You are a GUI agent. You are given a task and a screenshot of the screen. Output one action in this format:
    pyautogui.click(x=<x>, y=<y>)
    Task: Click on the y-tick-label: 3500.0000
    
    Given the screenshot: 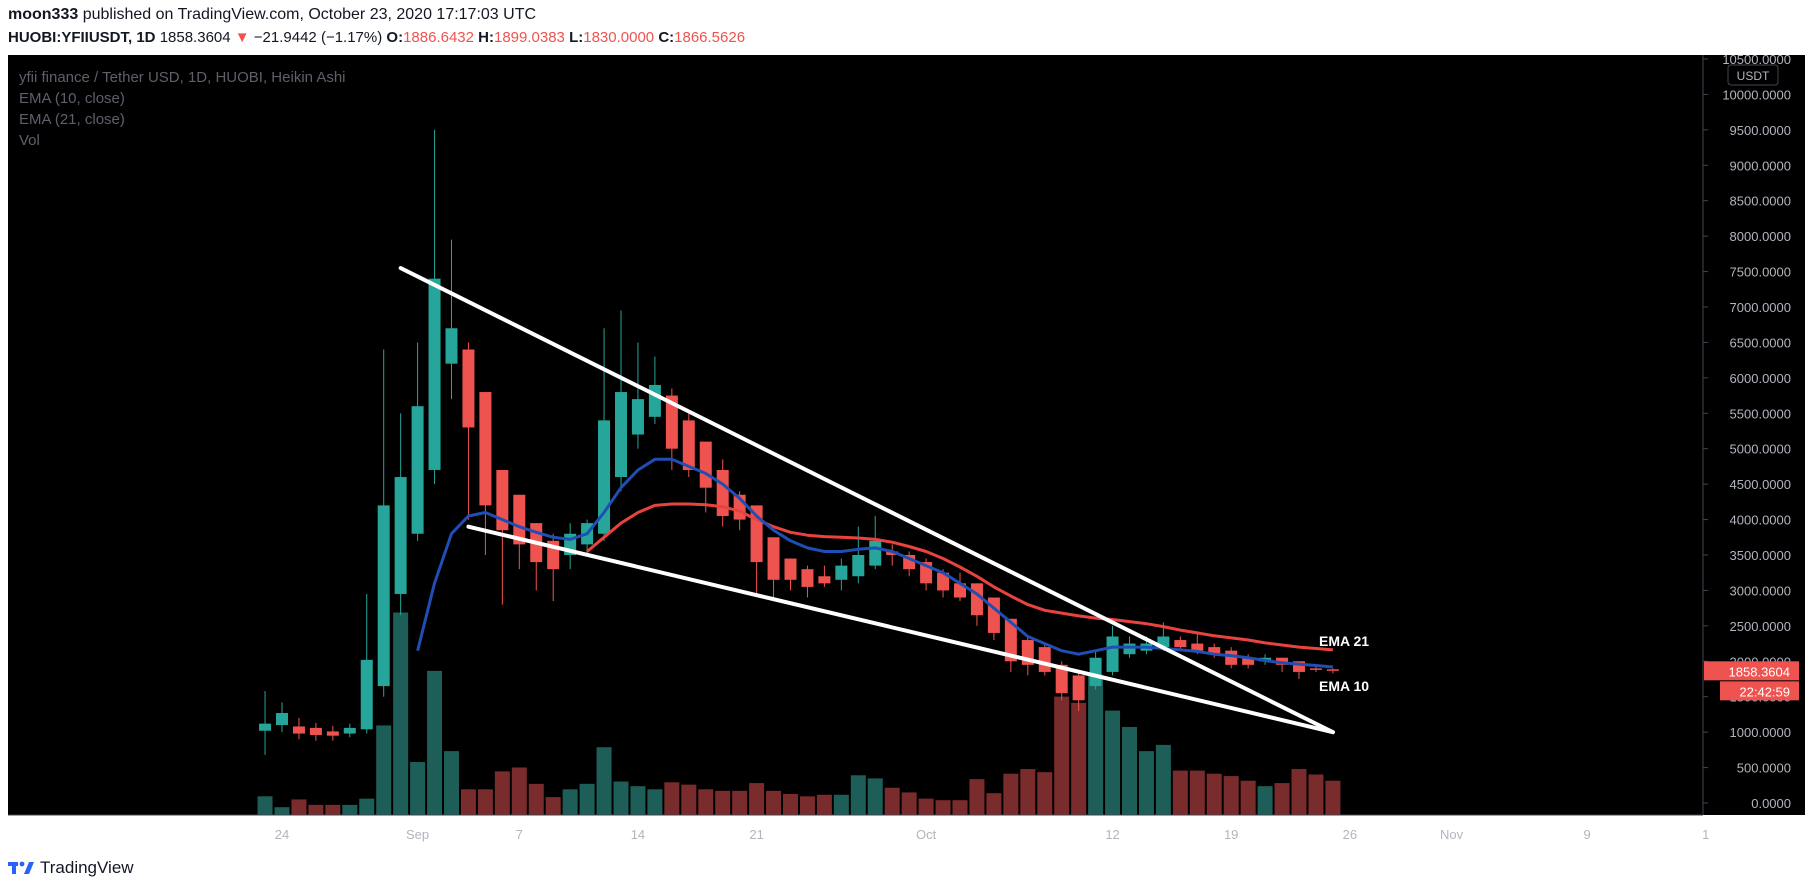 What is the action you would take?
    pyautogui.click(x=1760, y=555)
    